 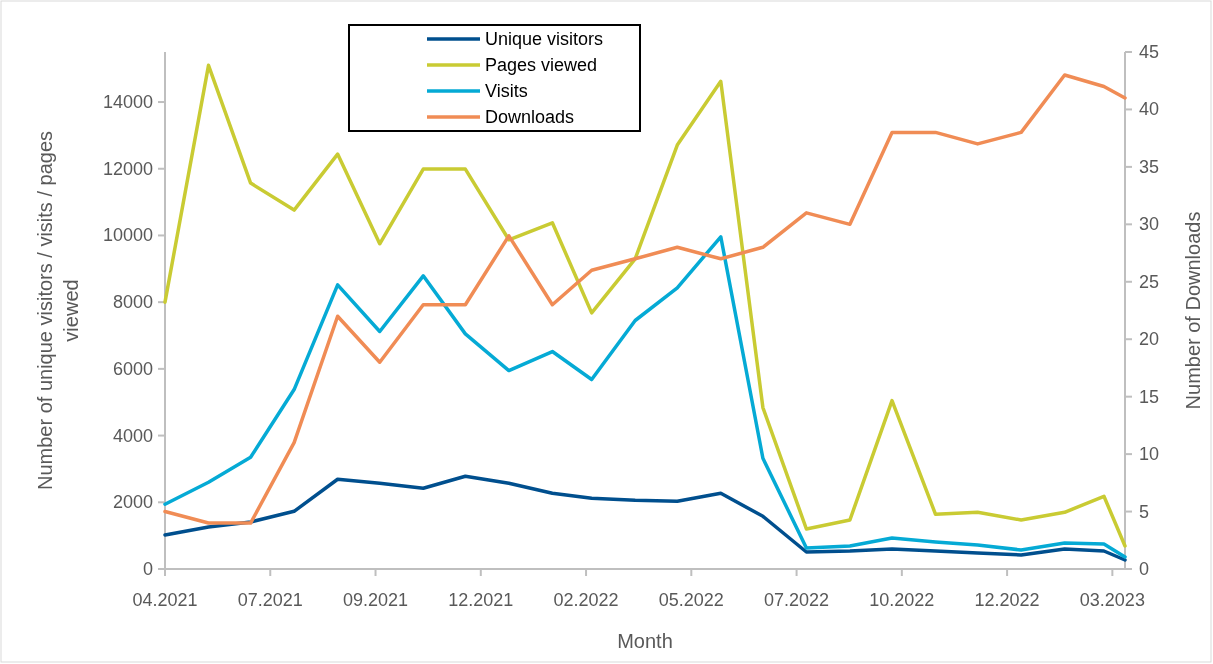 I want to click on y2-tick-label: 35, so click(x=1149, y=166).